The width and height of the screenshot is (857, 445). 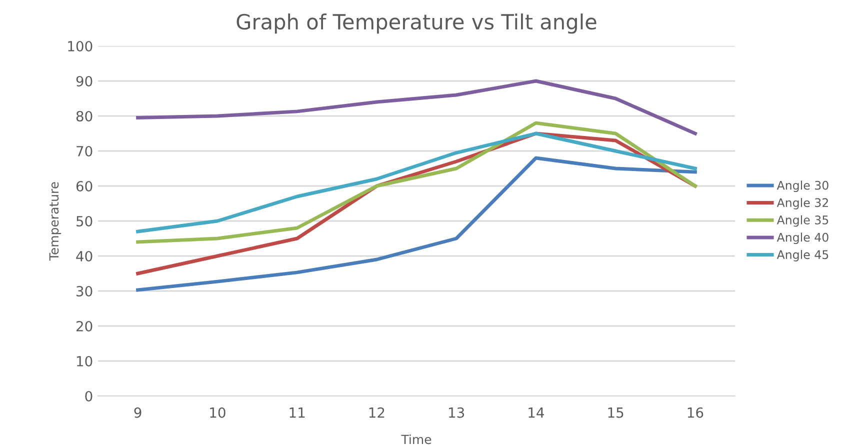 I want to click on x-tick-label: 14, so click(x=536, y=413).